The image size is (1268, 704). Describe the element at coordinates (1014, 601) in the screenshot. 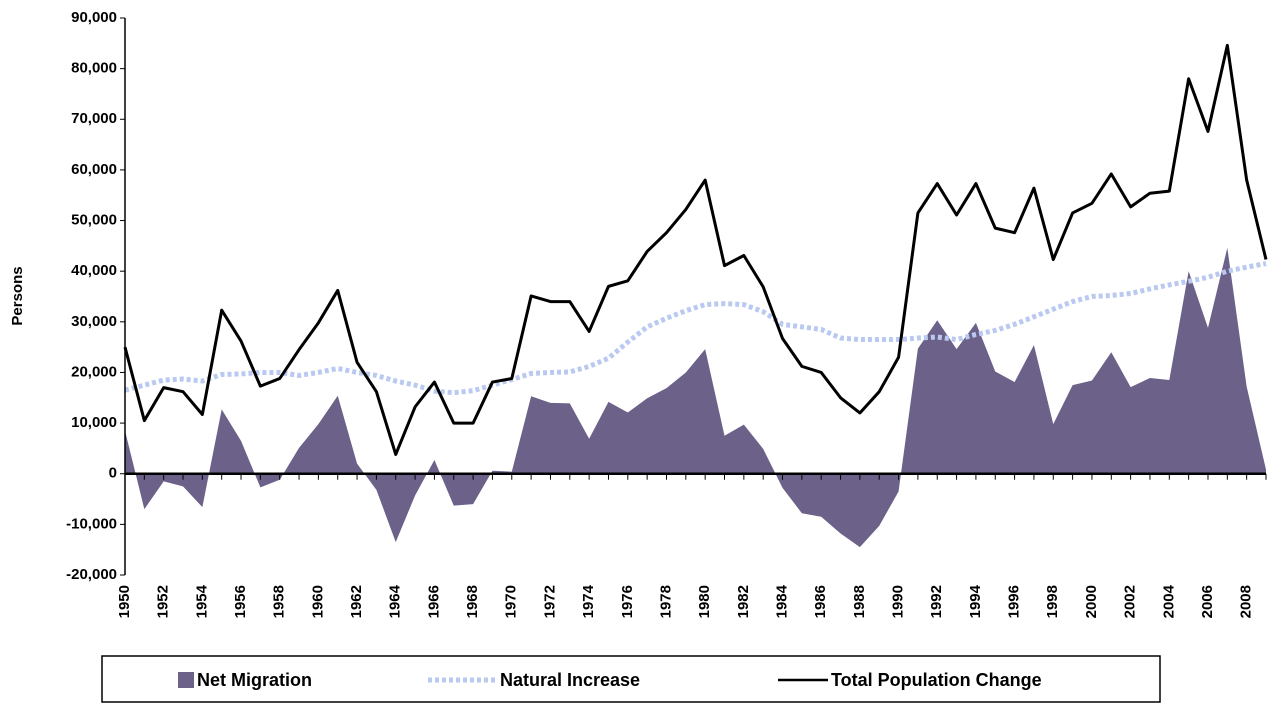

I see `x-tick-label: 1996` at that location.